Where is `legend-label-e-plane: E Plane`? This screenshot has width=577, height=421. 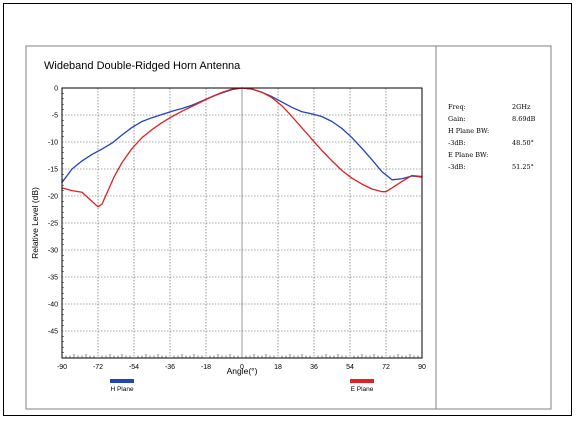
legend-label-e-plane: E Plane is located at coordinates (362, 389).